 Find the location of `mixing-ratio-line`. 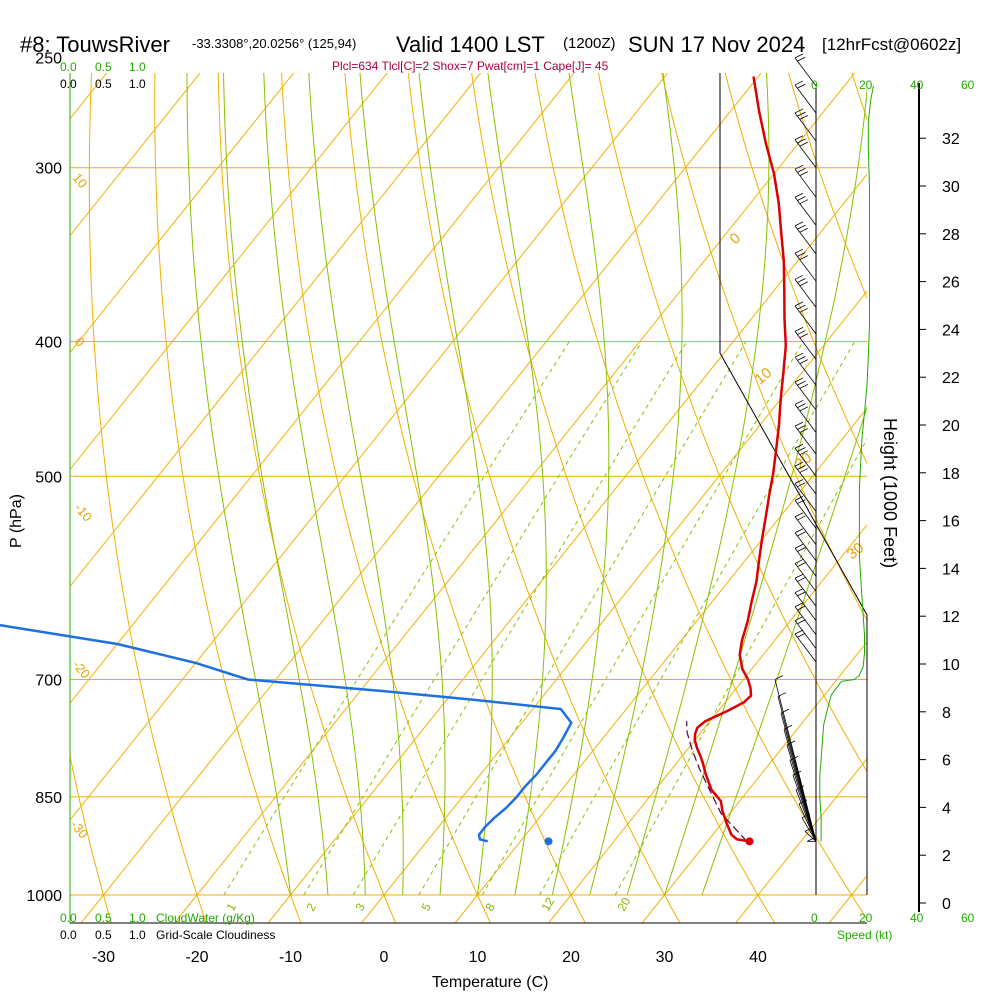

mixing-ratio-line is located at coordinates (740, 667).